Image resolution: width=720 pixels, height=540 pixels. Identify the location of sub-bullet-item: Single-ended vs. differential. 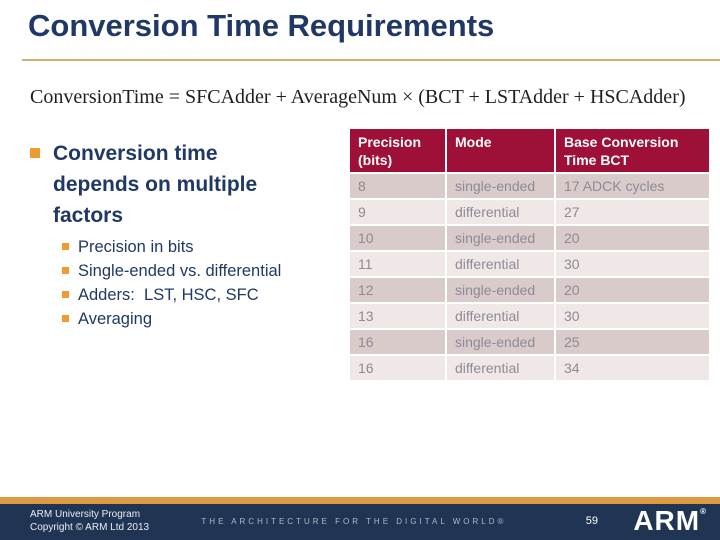
(196, 271).